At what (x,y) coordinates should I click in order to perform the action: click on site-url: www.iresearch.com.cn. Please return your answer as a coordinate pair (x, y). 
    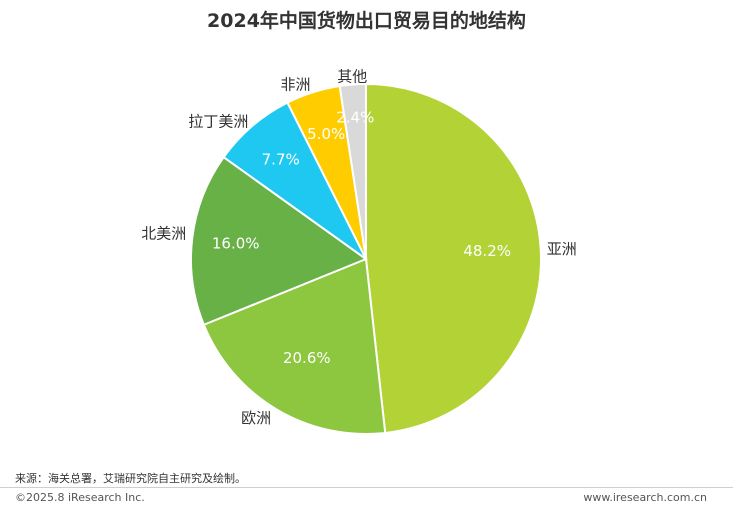
    Looking at the image, I should click on (645, 497).